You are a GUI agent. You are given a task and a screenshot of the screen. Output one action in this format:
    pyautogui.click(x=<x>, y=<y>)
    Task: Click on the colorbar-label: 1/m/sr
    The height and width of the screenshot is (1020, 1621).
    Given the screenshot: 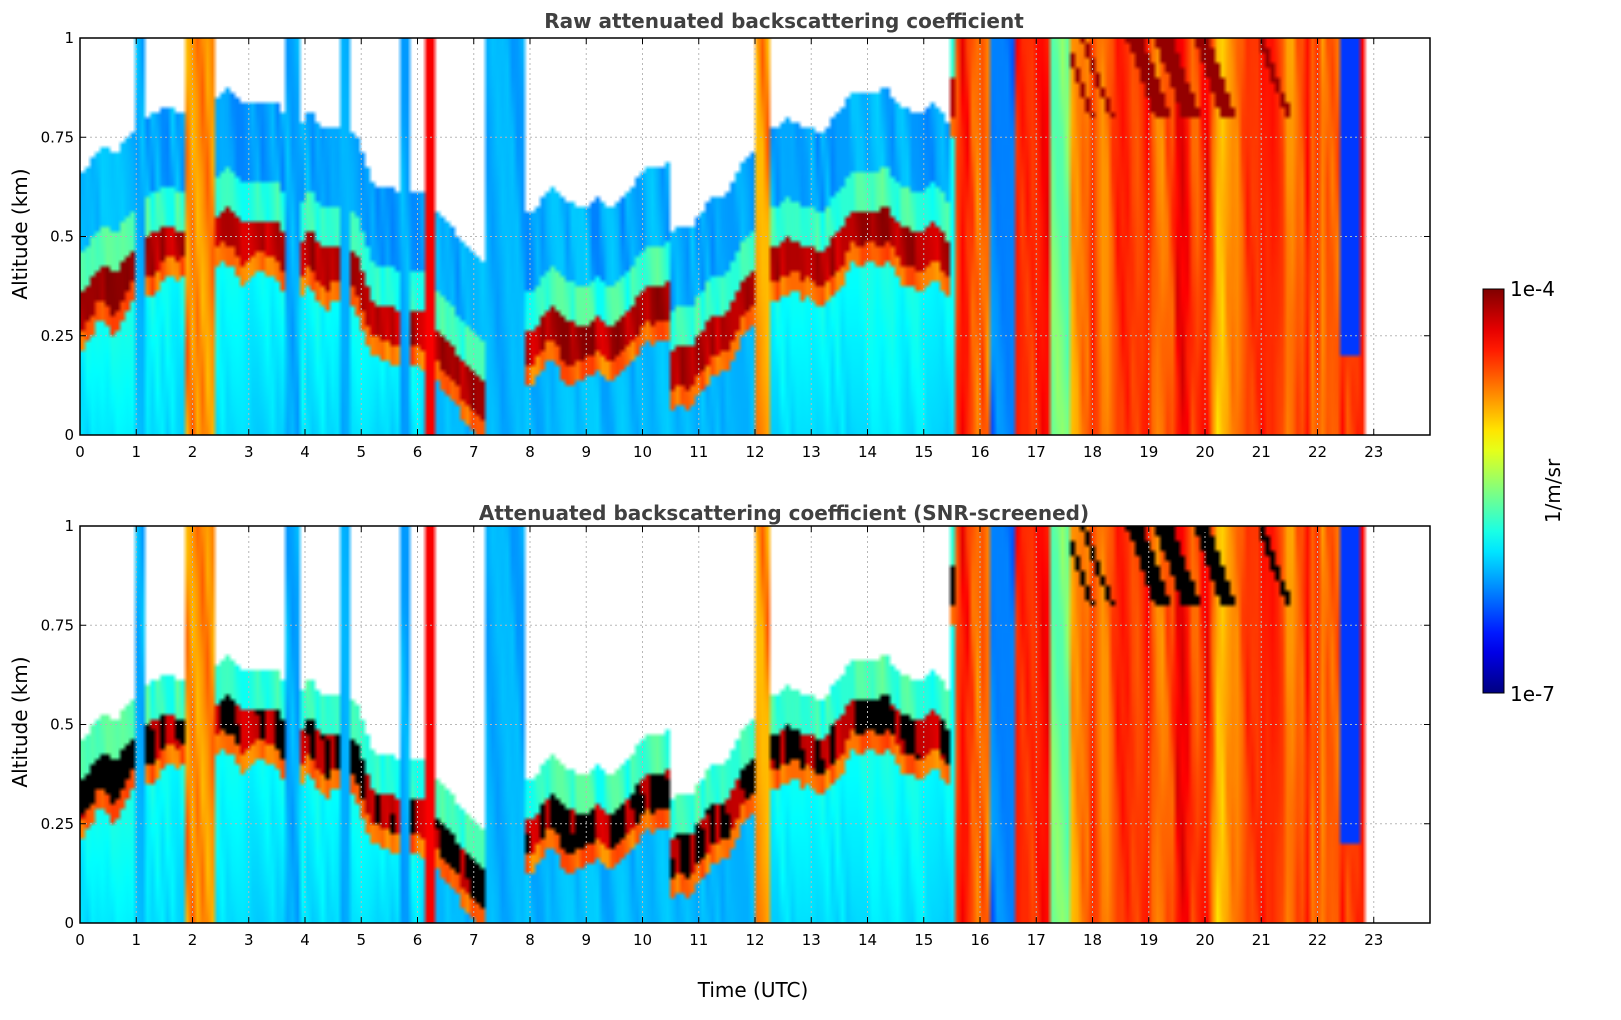 What is the action you would take?
    pyautogui.click(x=1553, y=490)
    